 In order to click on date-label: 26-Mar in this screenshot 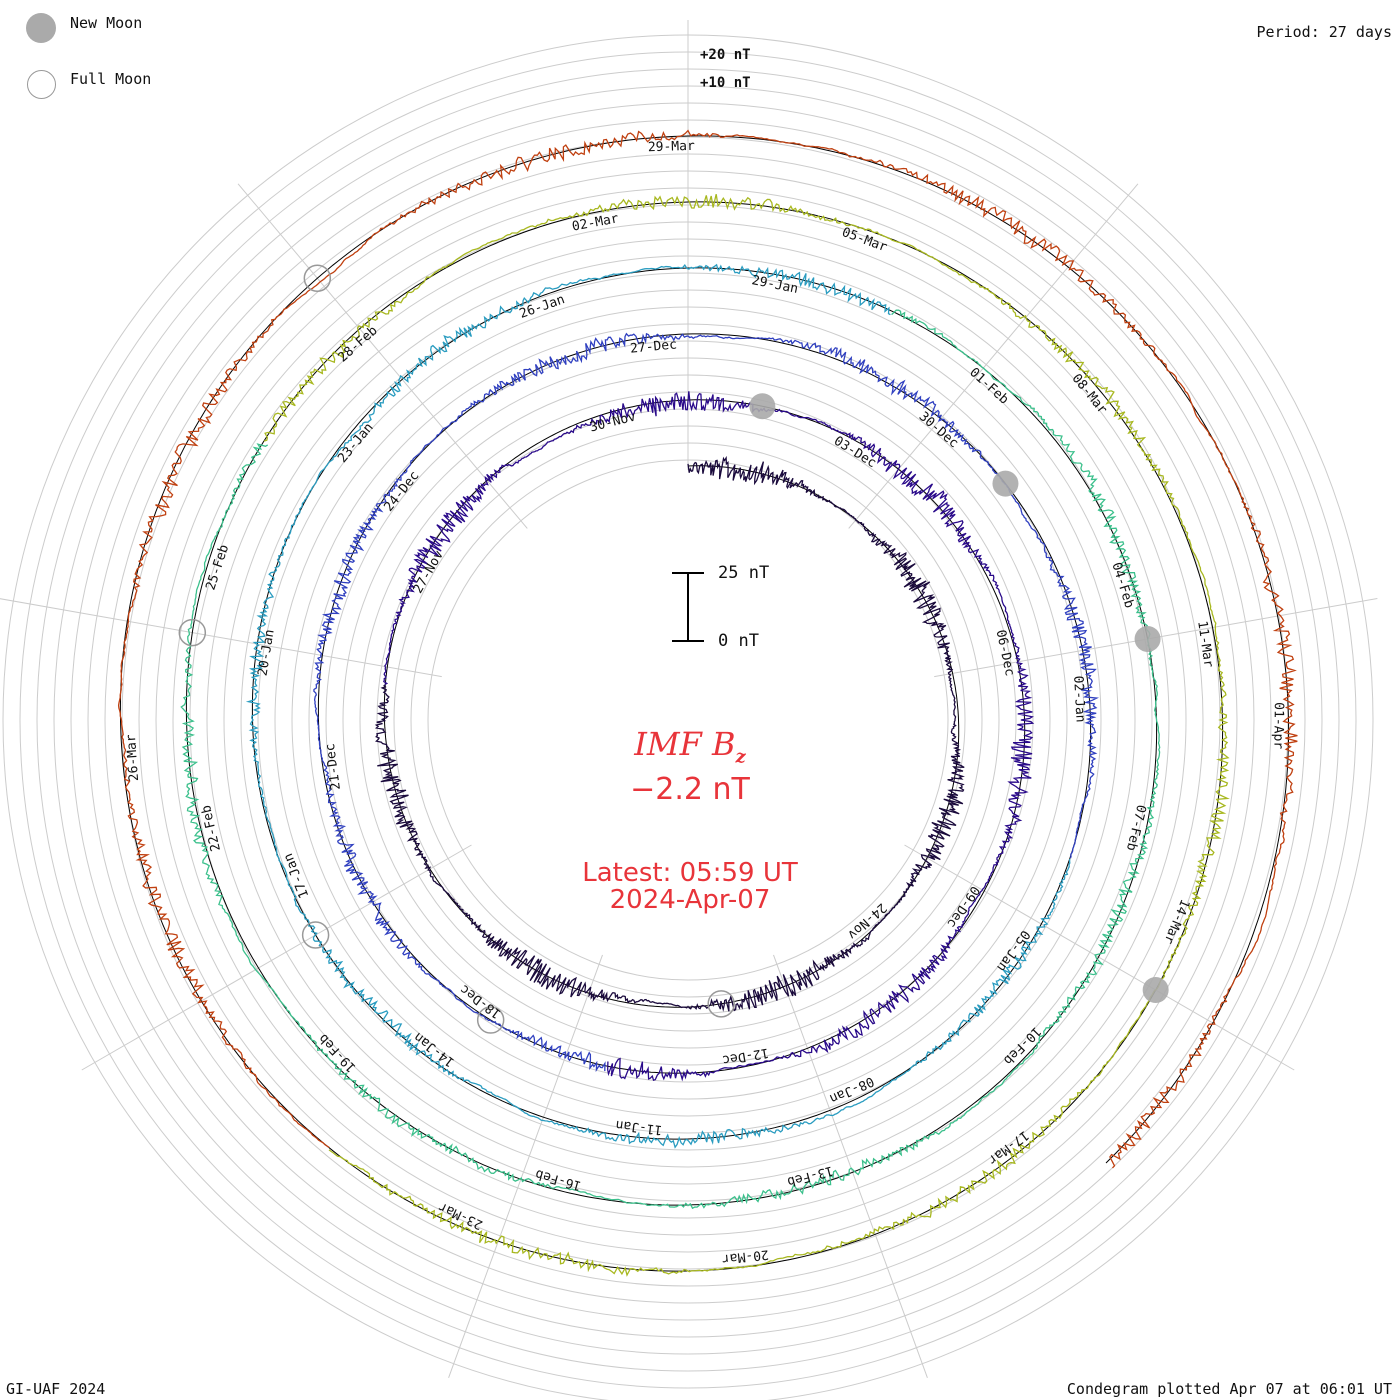, I will do `click(133, 758)`.